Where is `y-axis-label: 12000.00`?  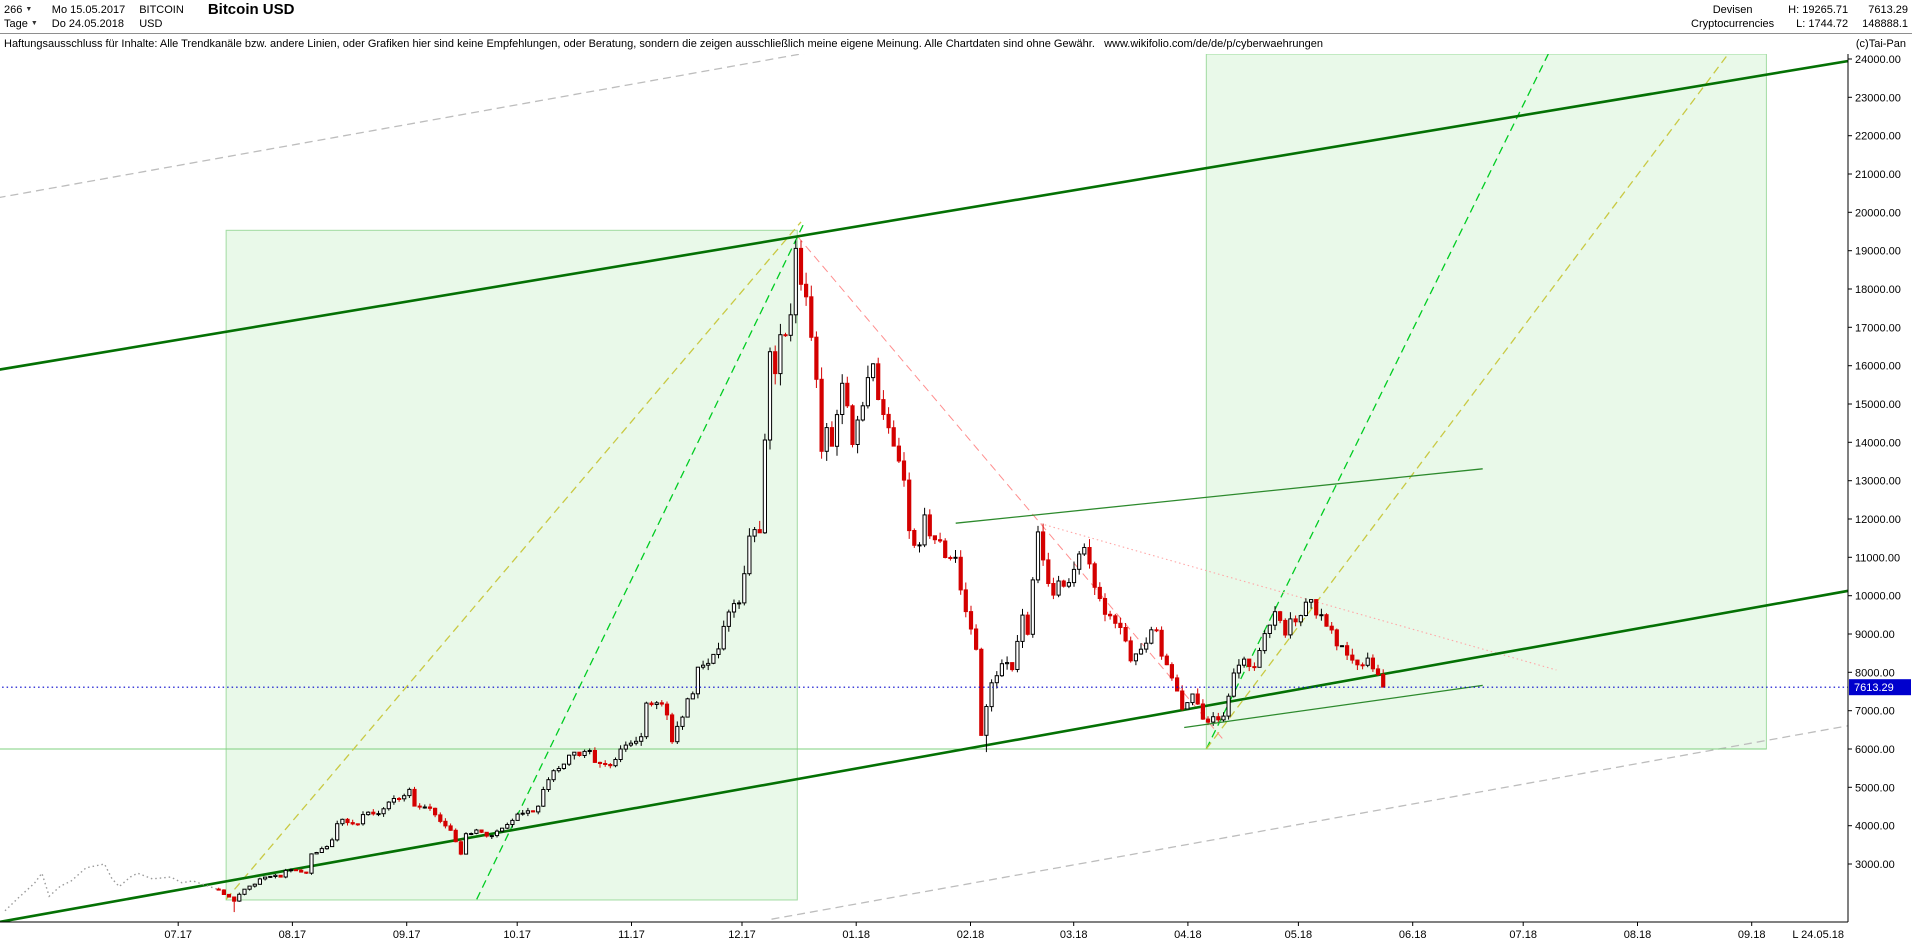 y-axis-label: 12000.00 is located at coordinates (1878, 520).